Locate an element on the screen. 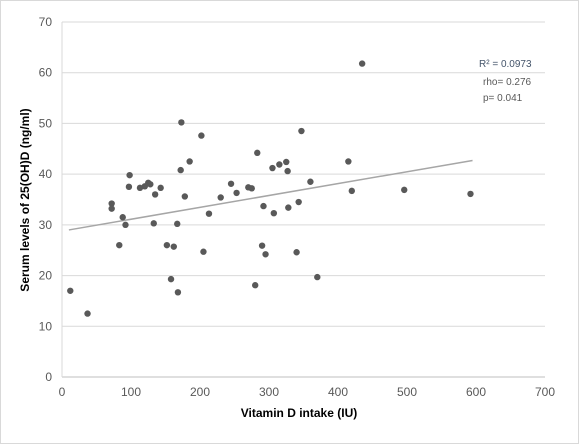  x-tick-label: 600 is located at coordinates (476, 392).